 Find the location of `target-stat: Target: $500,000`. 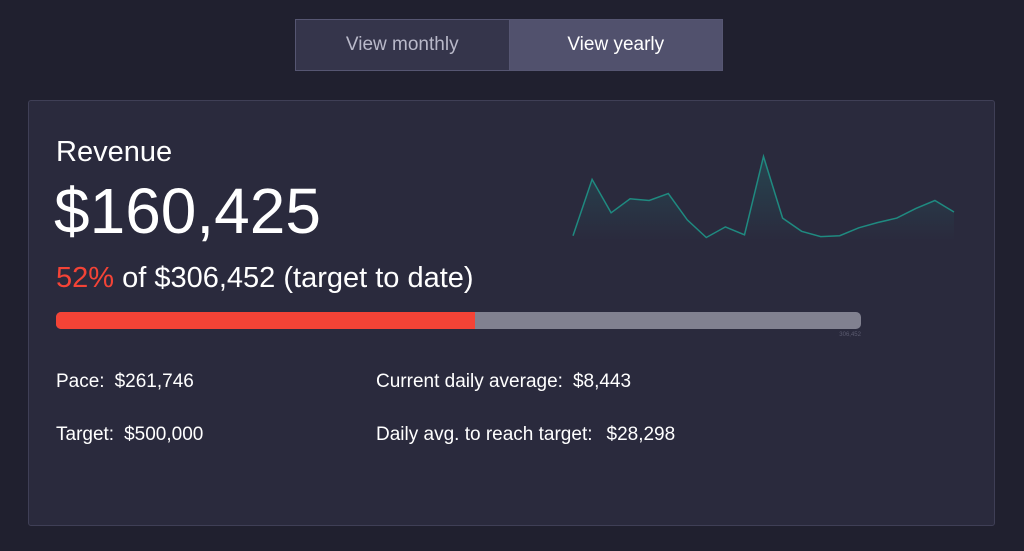

target-stat: Target: $500,000 is located at coordinates (129, 435).